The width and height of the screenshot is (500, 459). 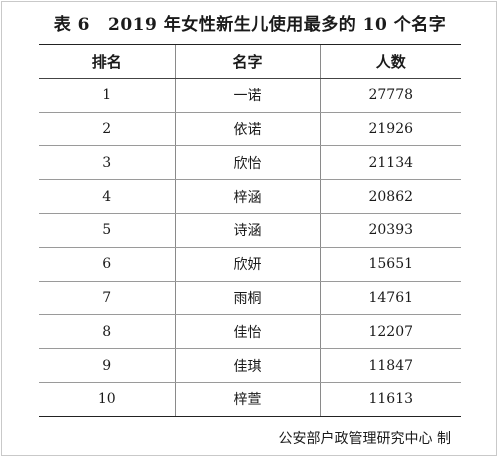 I want to click on table-row: 6 欣妍 15651, so click(x=250, y=264).